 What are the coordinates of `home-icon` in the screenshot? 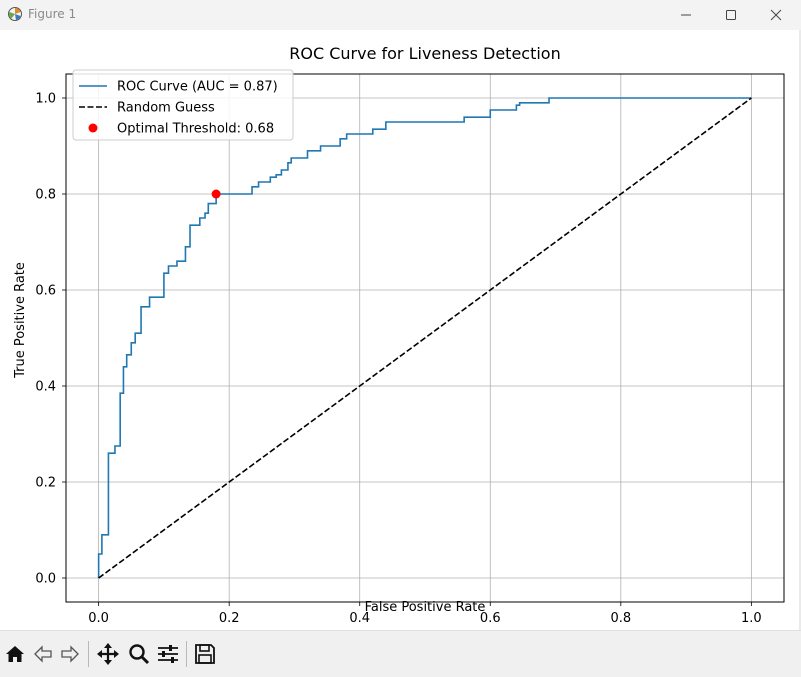 It's located at (15, 654).